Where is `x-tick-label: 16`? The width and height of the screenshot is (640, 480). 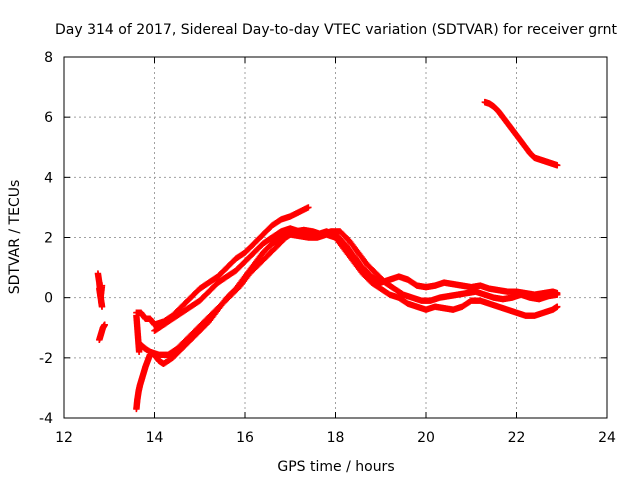
x-tick-label: 16 is located at coordinates (245, 438).